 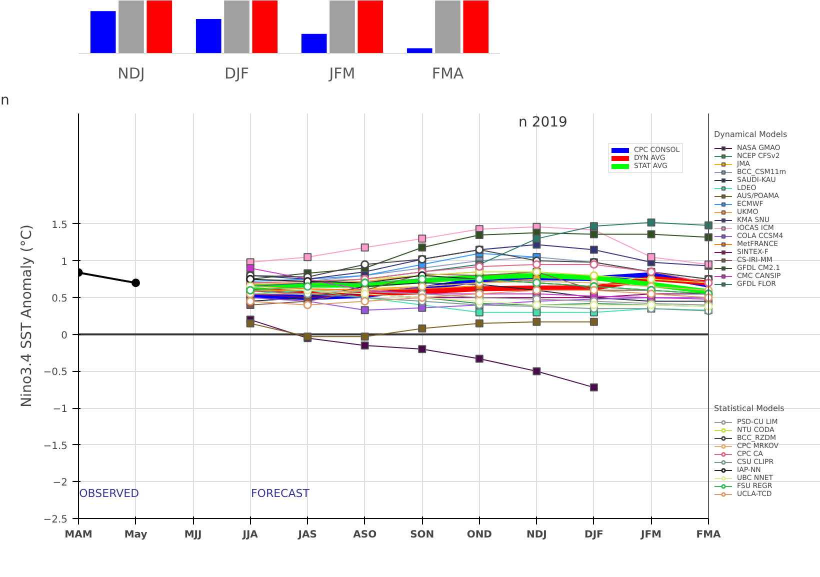 What do you see at coordinates (749, 408) in the screenshot?
I see `text: Statistical Models` at bounding box center [749, 408].